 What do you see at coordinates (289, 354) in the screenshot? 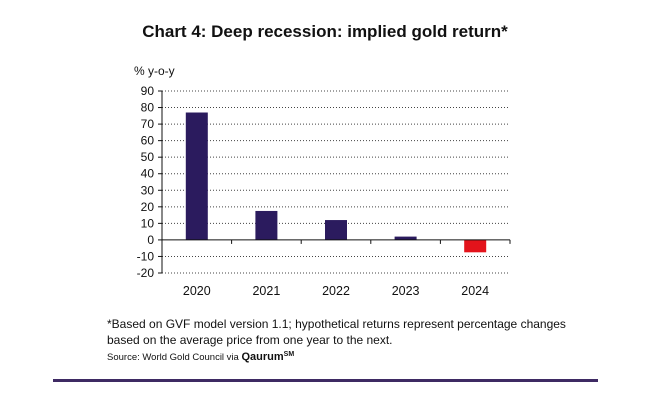
I see `service-mark: SM` at bounding box center [289, 354].